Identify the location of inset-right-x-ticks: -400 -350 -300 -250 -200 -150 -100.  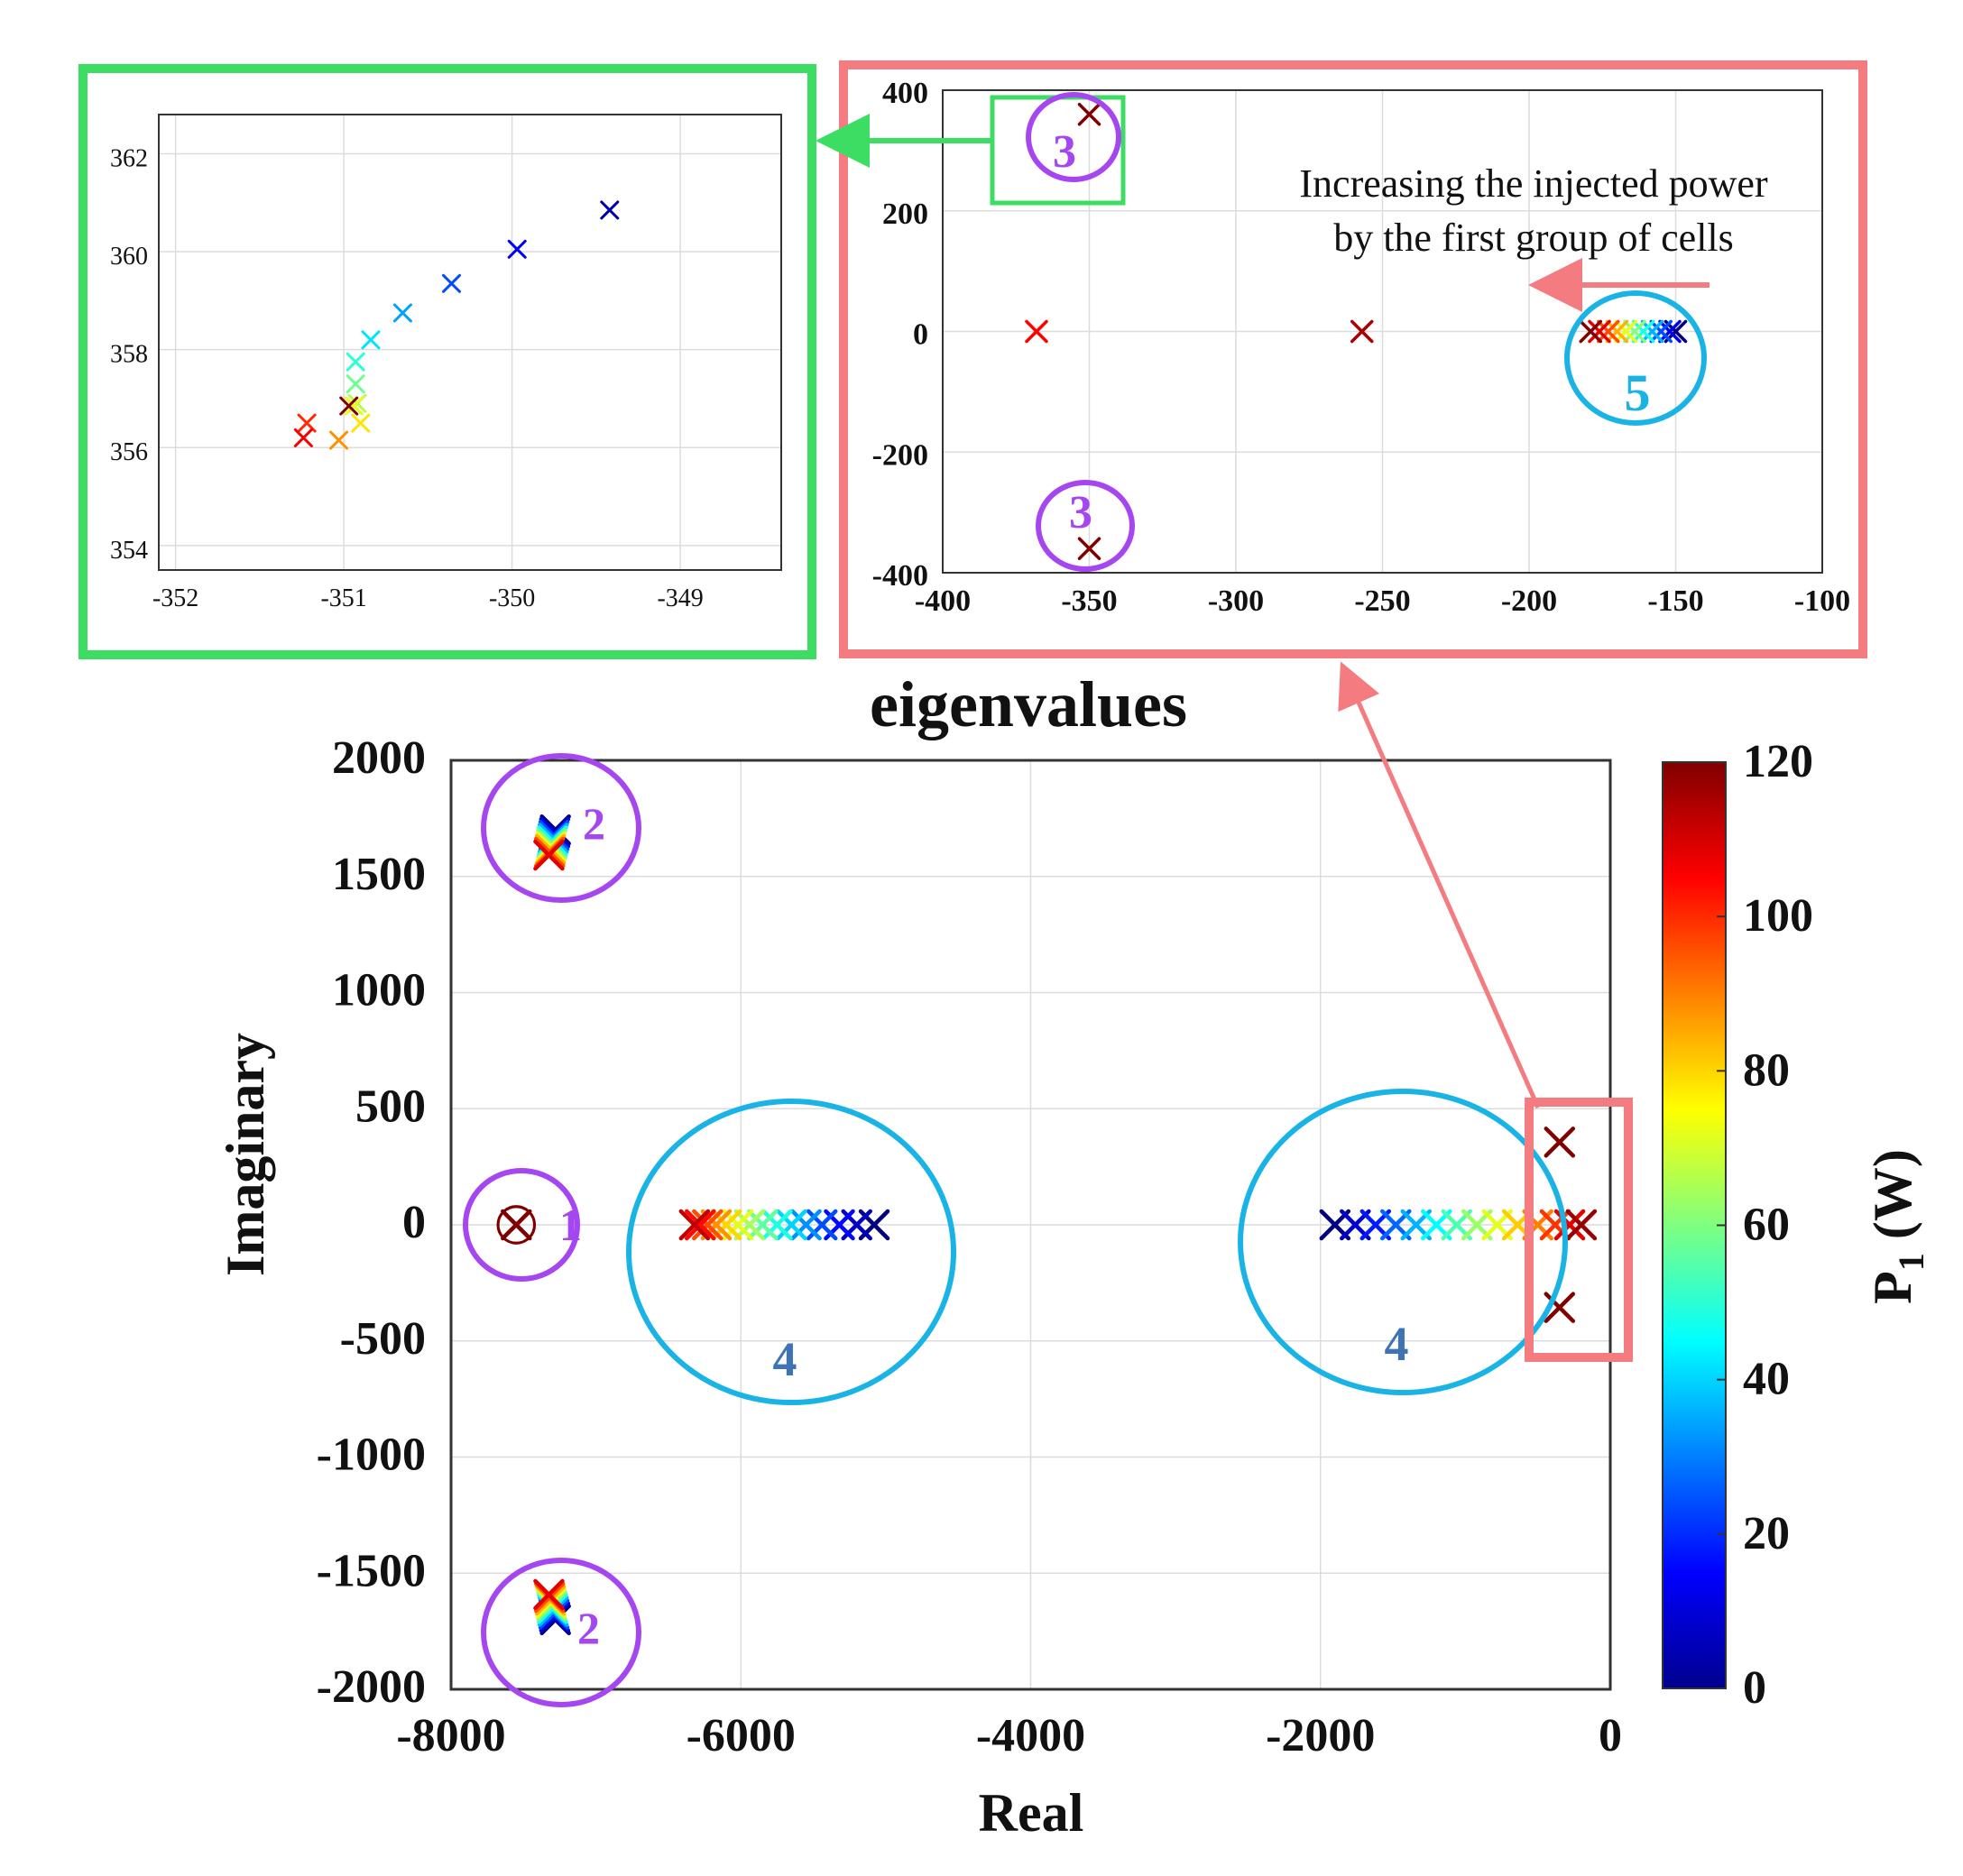
(1382, 601).